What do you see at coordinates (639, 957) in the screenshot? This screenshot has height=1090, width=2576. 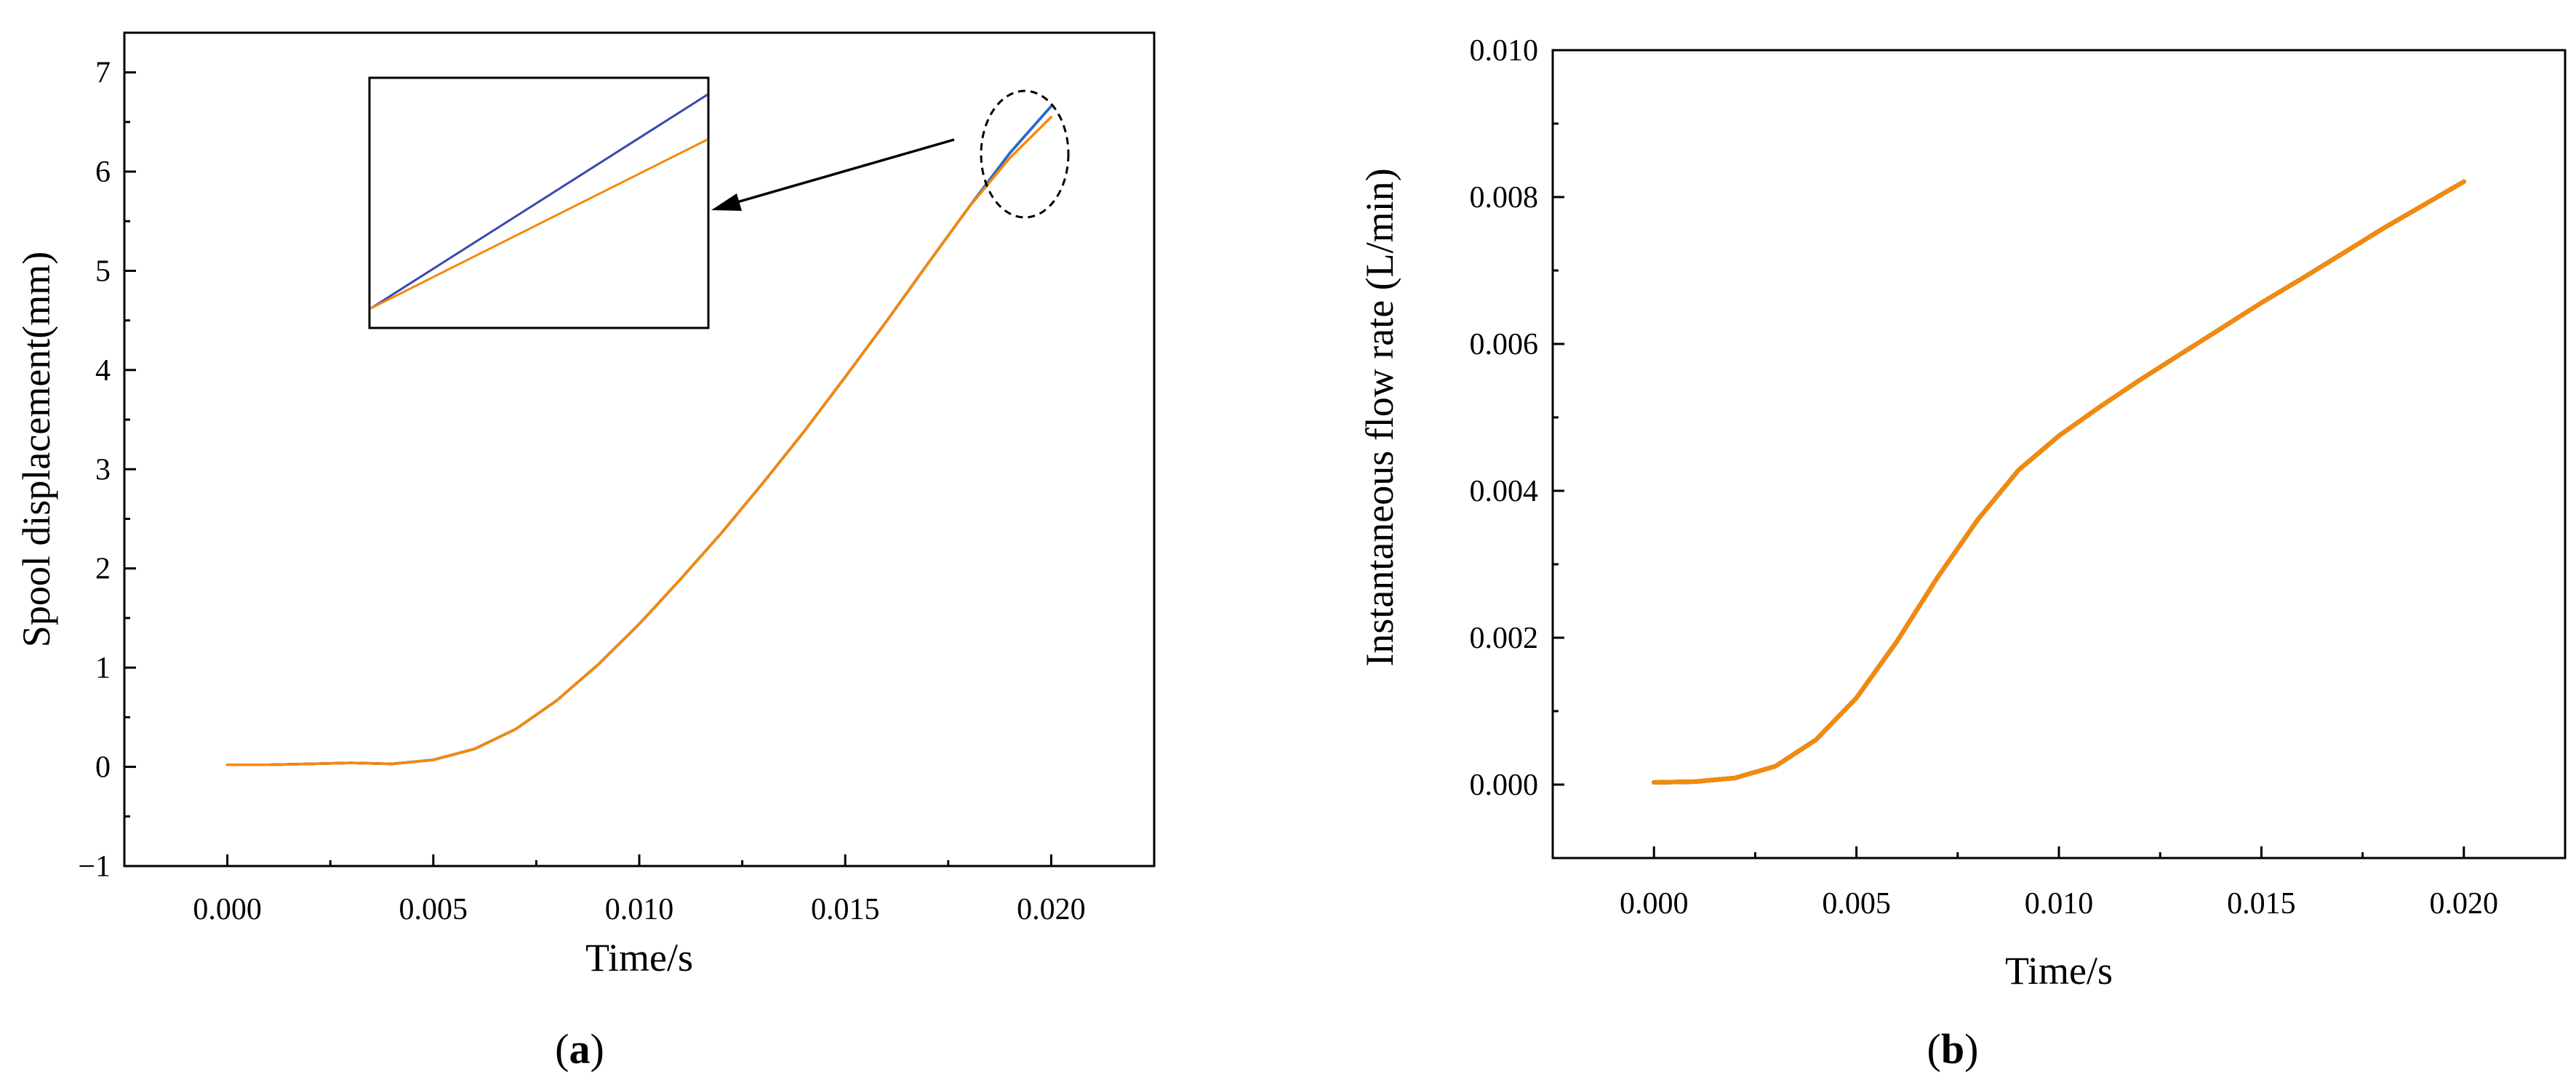 I see `panel-a-x-axis-label: Time/s` at bounding box center [639, 957].